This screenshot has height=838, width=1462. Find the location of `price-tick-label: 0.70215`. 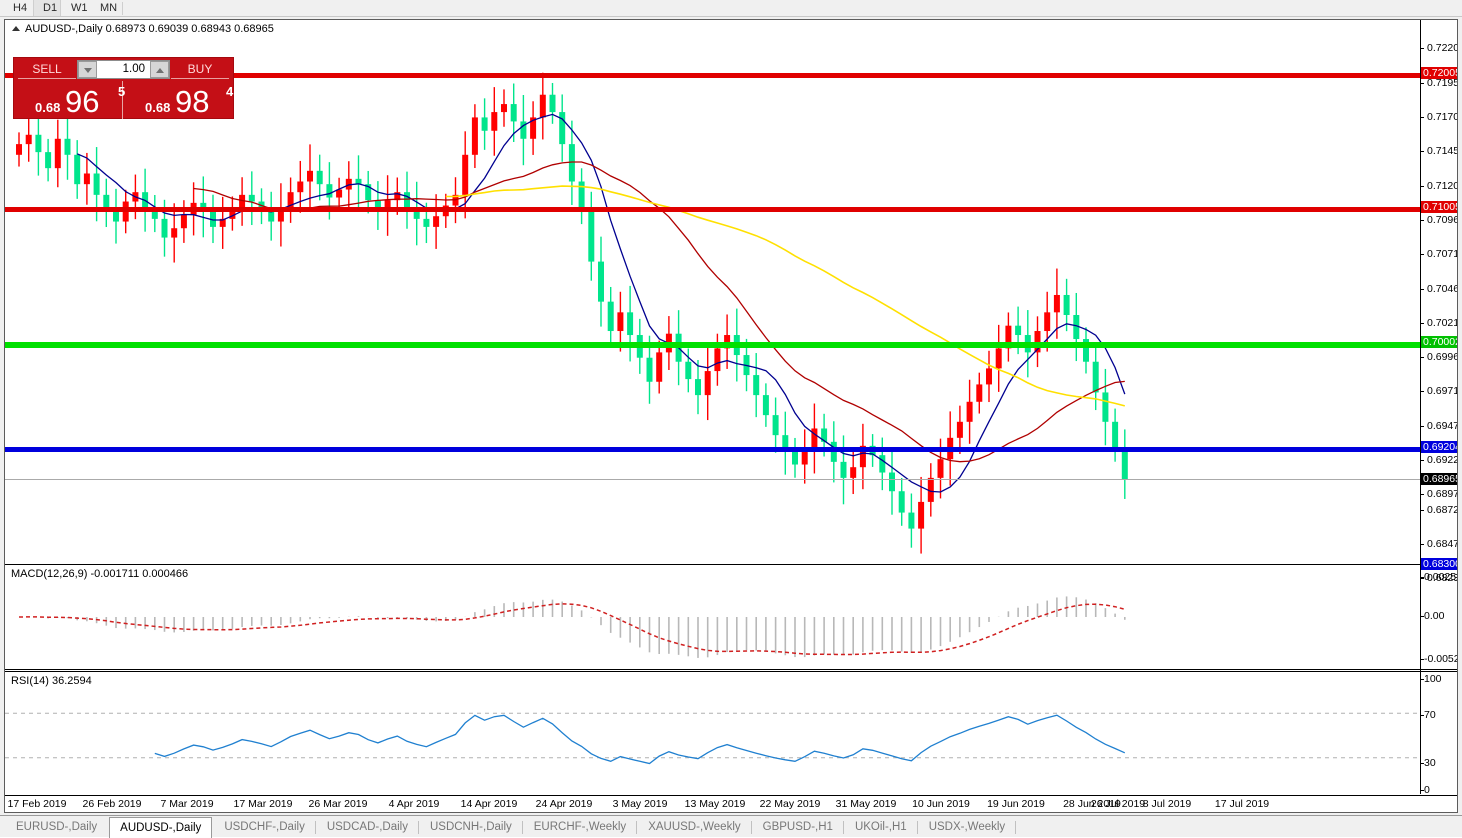

price-tick-label: 0.70215 is located at coordinates (1442, 323).